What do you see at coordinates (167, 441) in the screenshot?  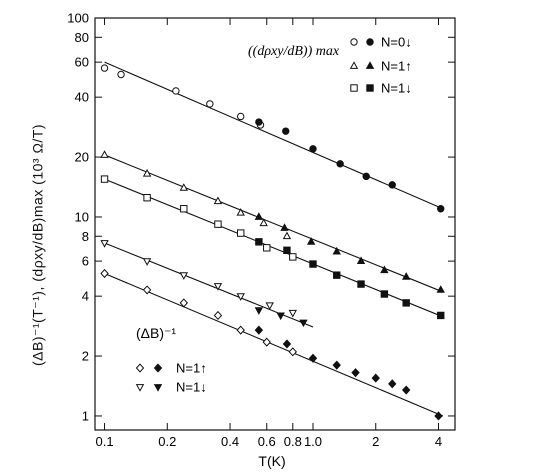 I see `x-tick-label: 0.2` at bounding box center [167, 441].